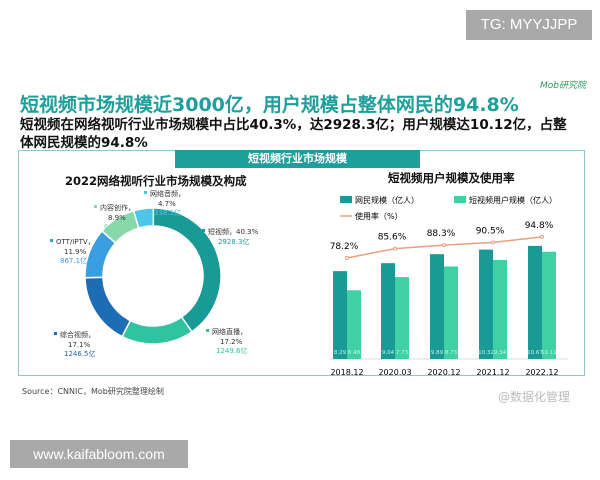 This screenshot has height=480, width=600. What do you see at coordinates (93, 391) in the screenshot?
I see `source-note: Source：CNNIC，Mob研究院整理绘制` at bounding box center [93, 391].